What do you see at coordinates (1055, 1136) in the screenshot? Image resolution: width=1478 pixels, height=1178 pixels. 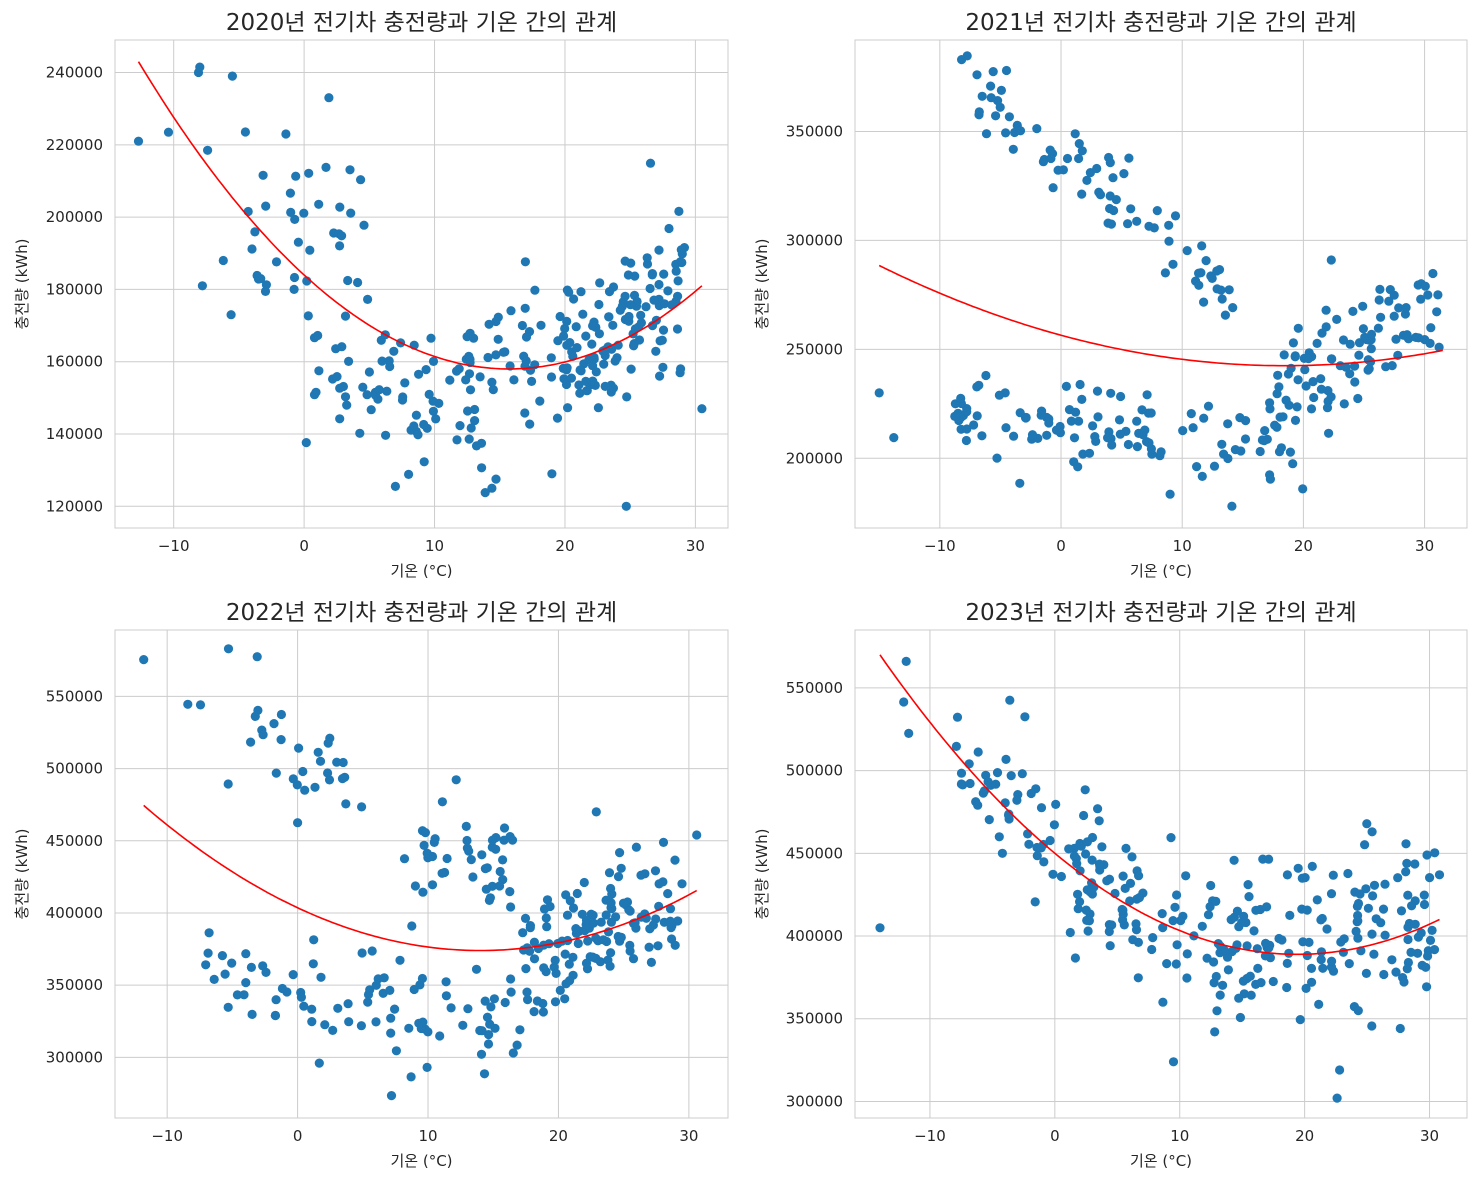 I see `x-tick-label: 0` at bounding box center [1055, 1136].